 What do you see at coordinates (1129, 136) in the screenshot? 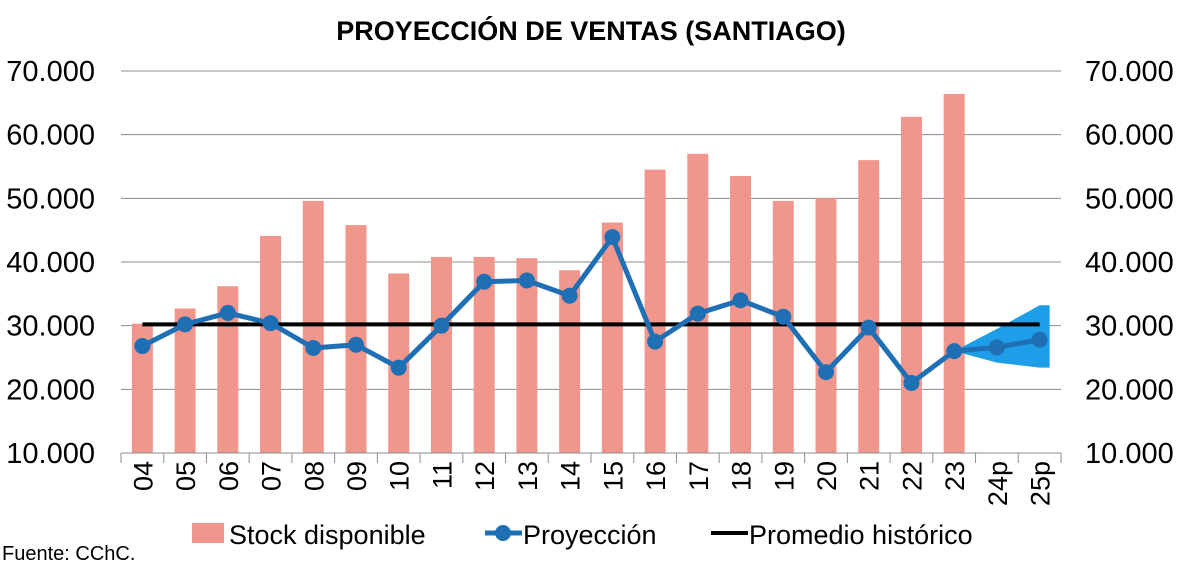
I see `y-tick-label-right: 60.000` at bounding box center [1129, 136].